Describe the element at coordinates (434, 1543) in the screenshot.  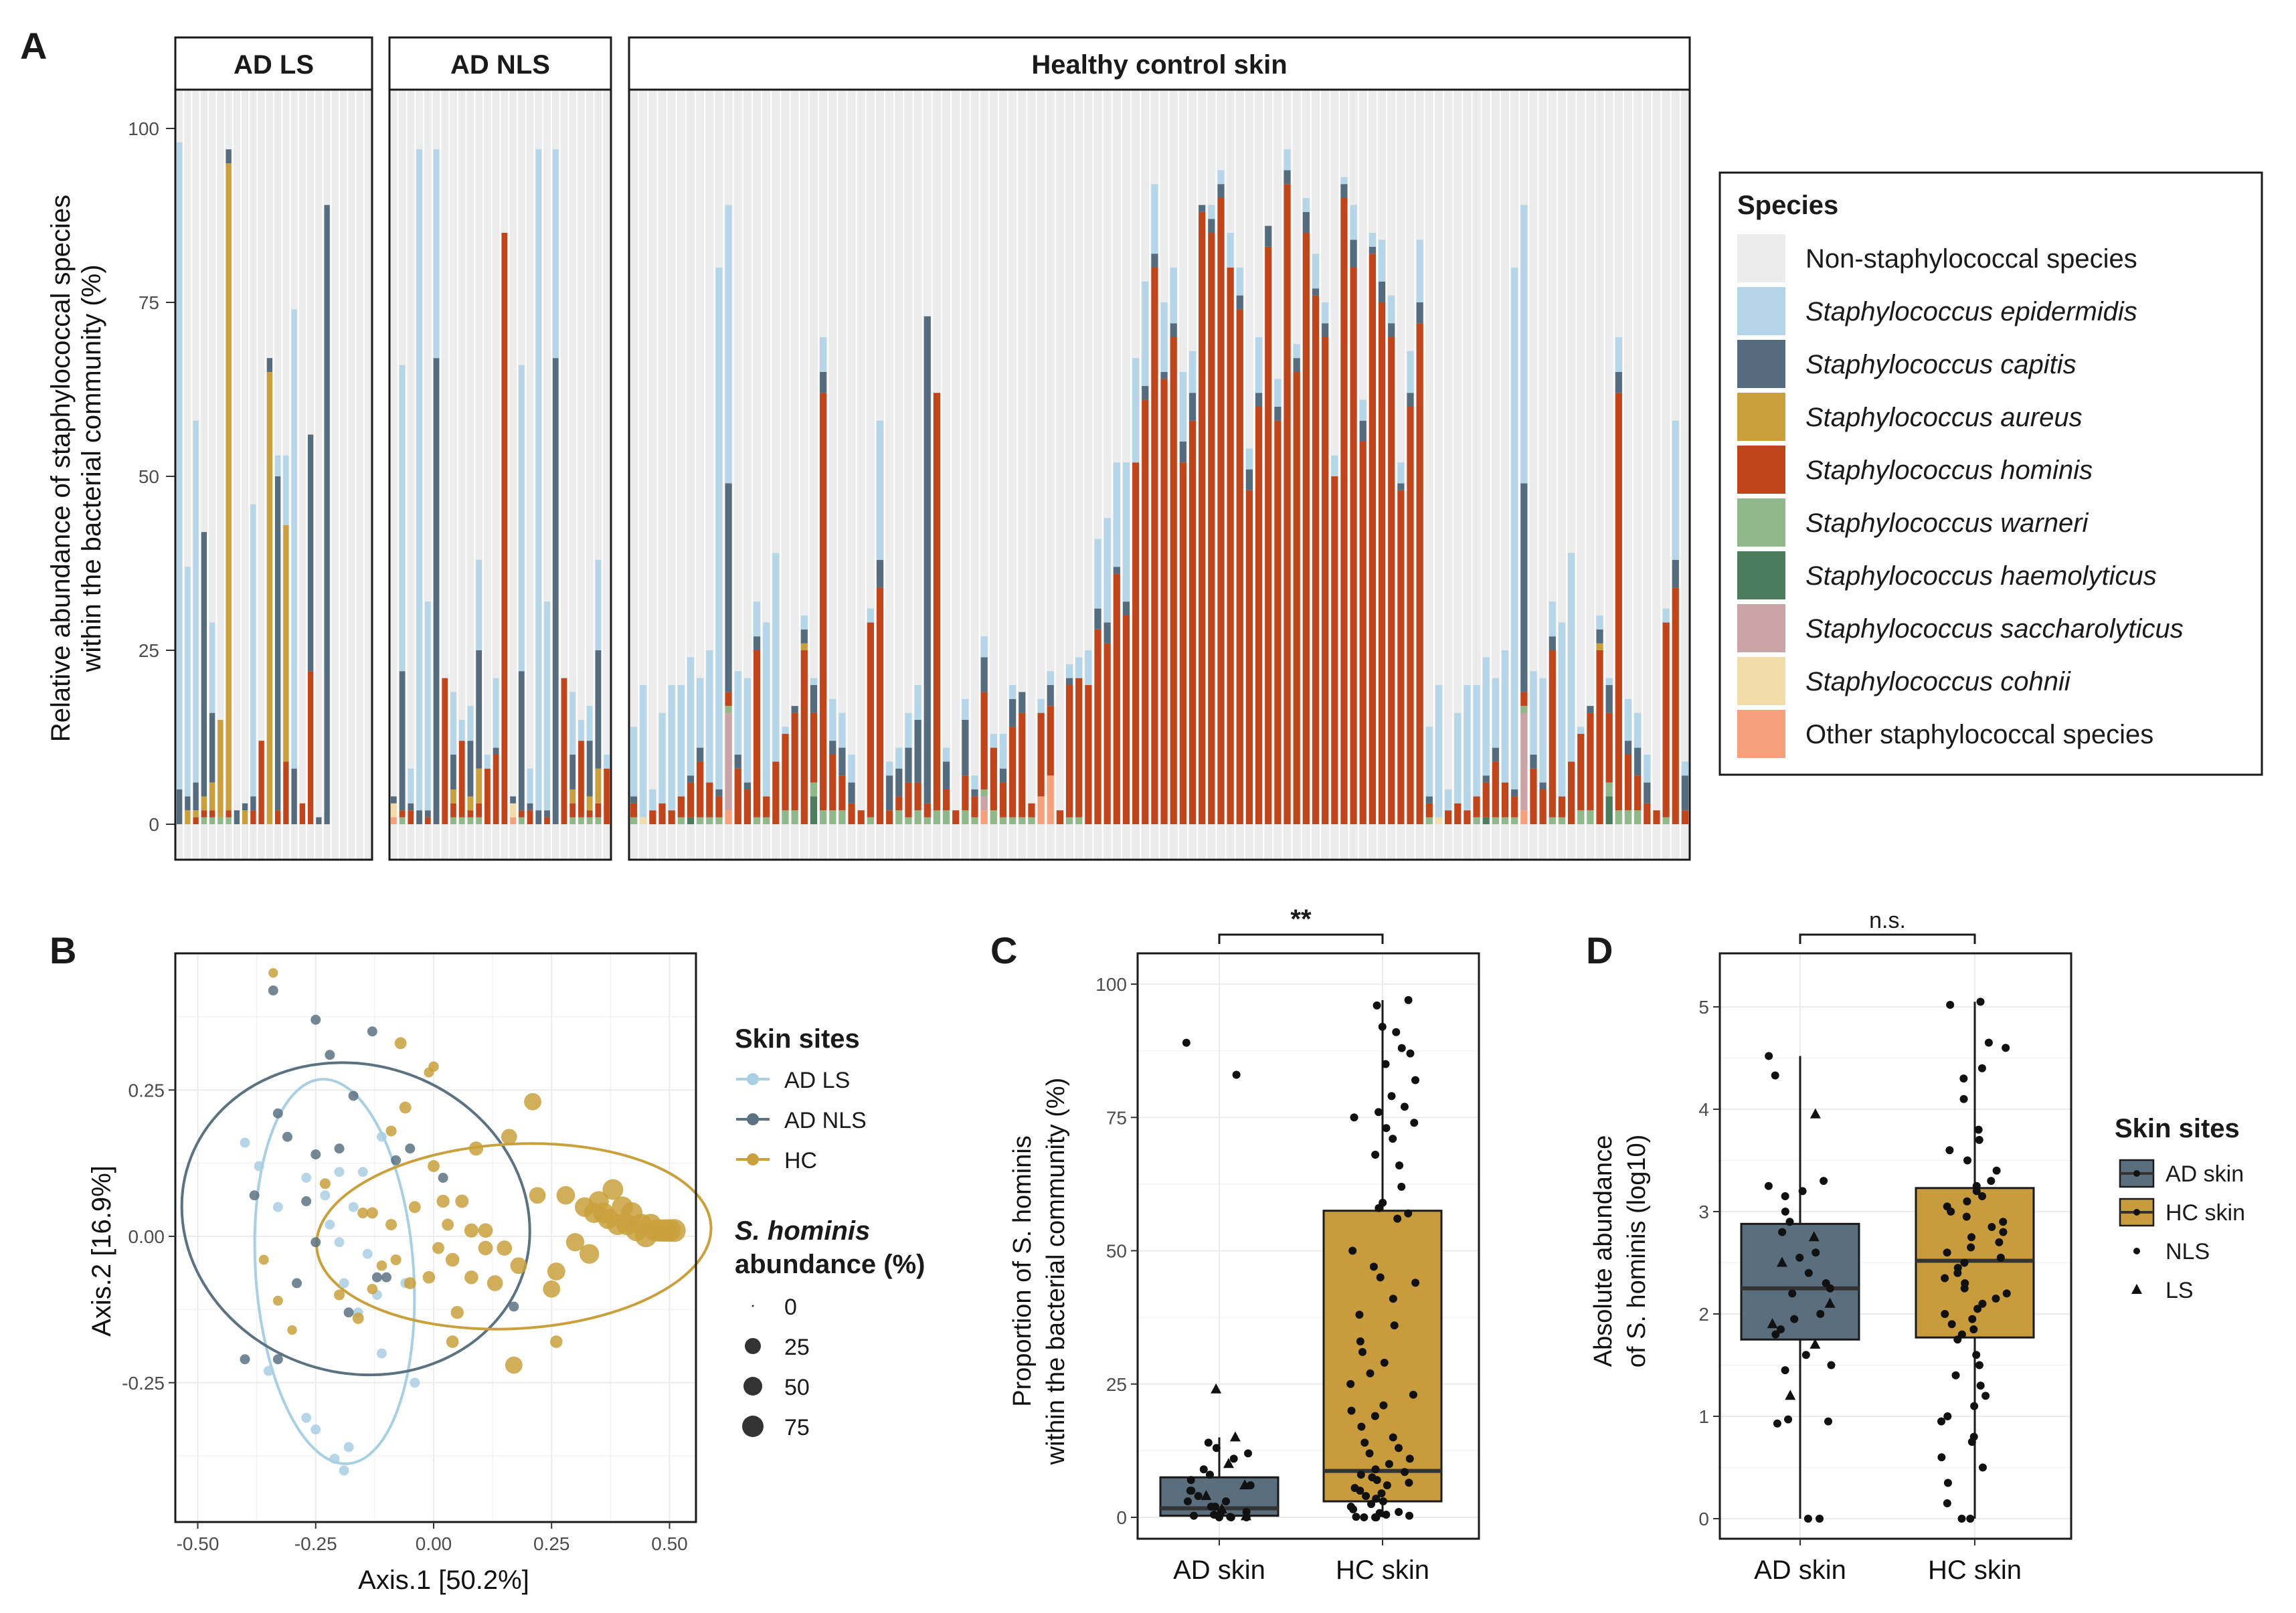
I see `panel-b-xtick-label: 0.00` at that location.